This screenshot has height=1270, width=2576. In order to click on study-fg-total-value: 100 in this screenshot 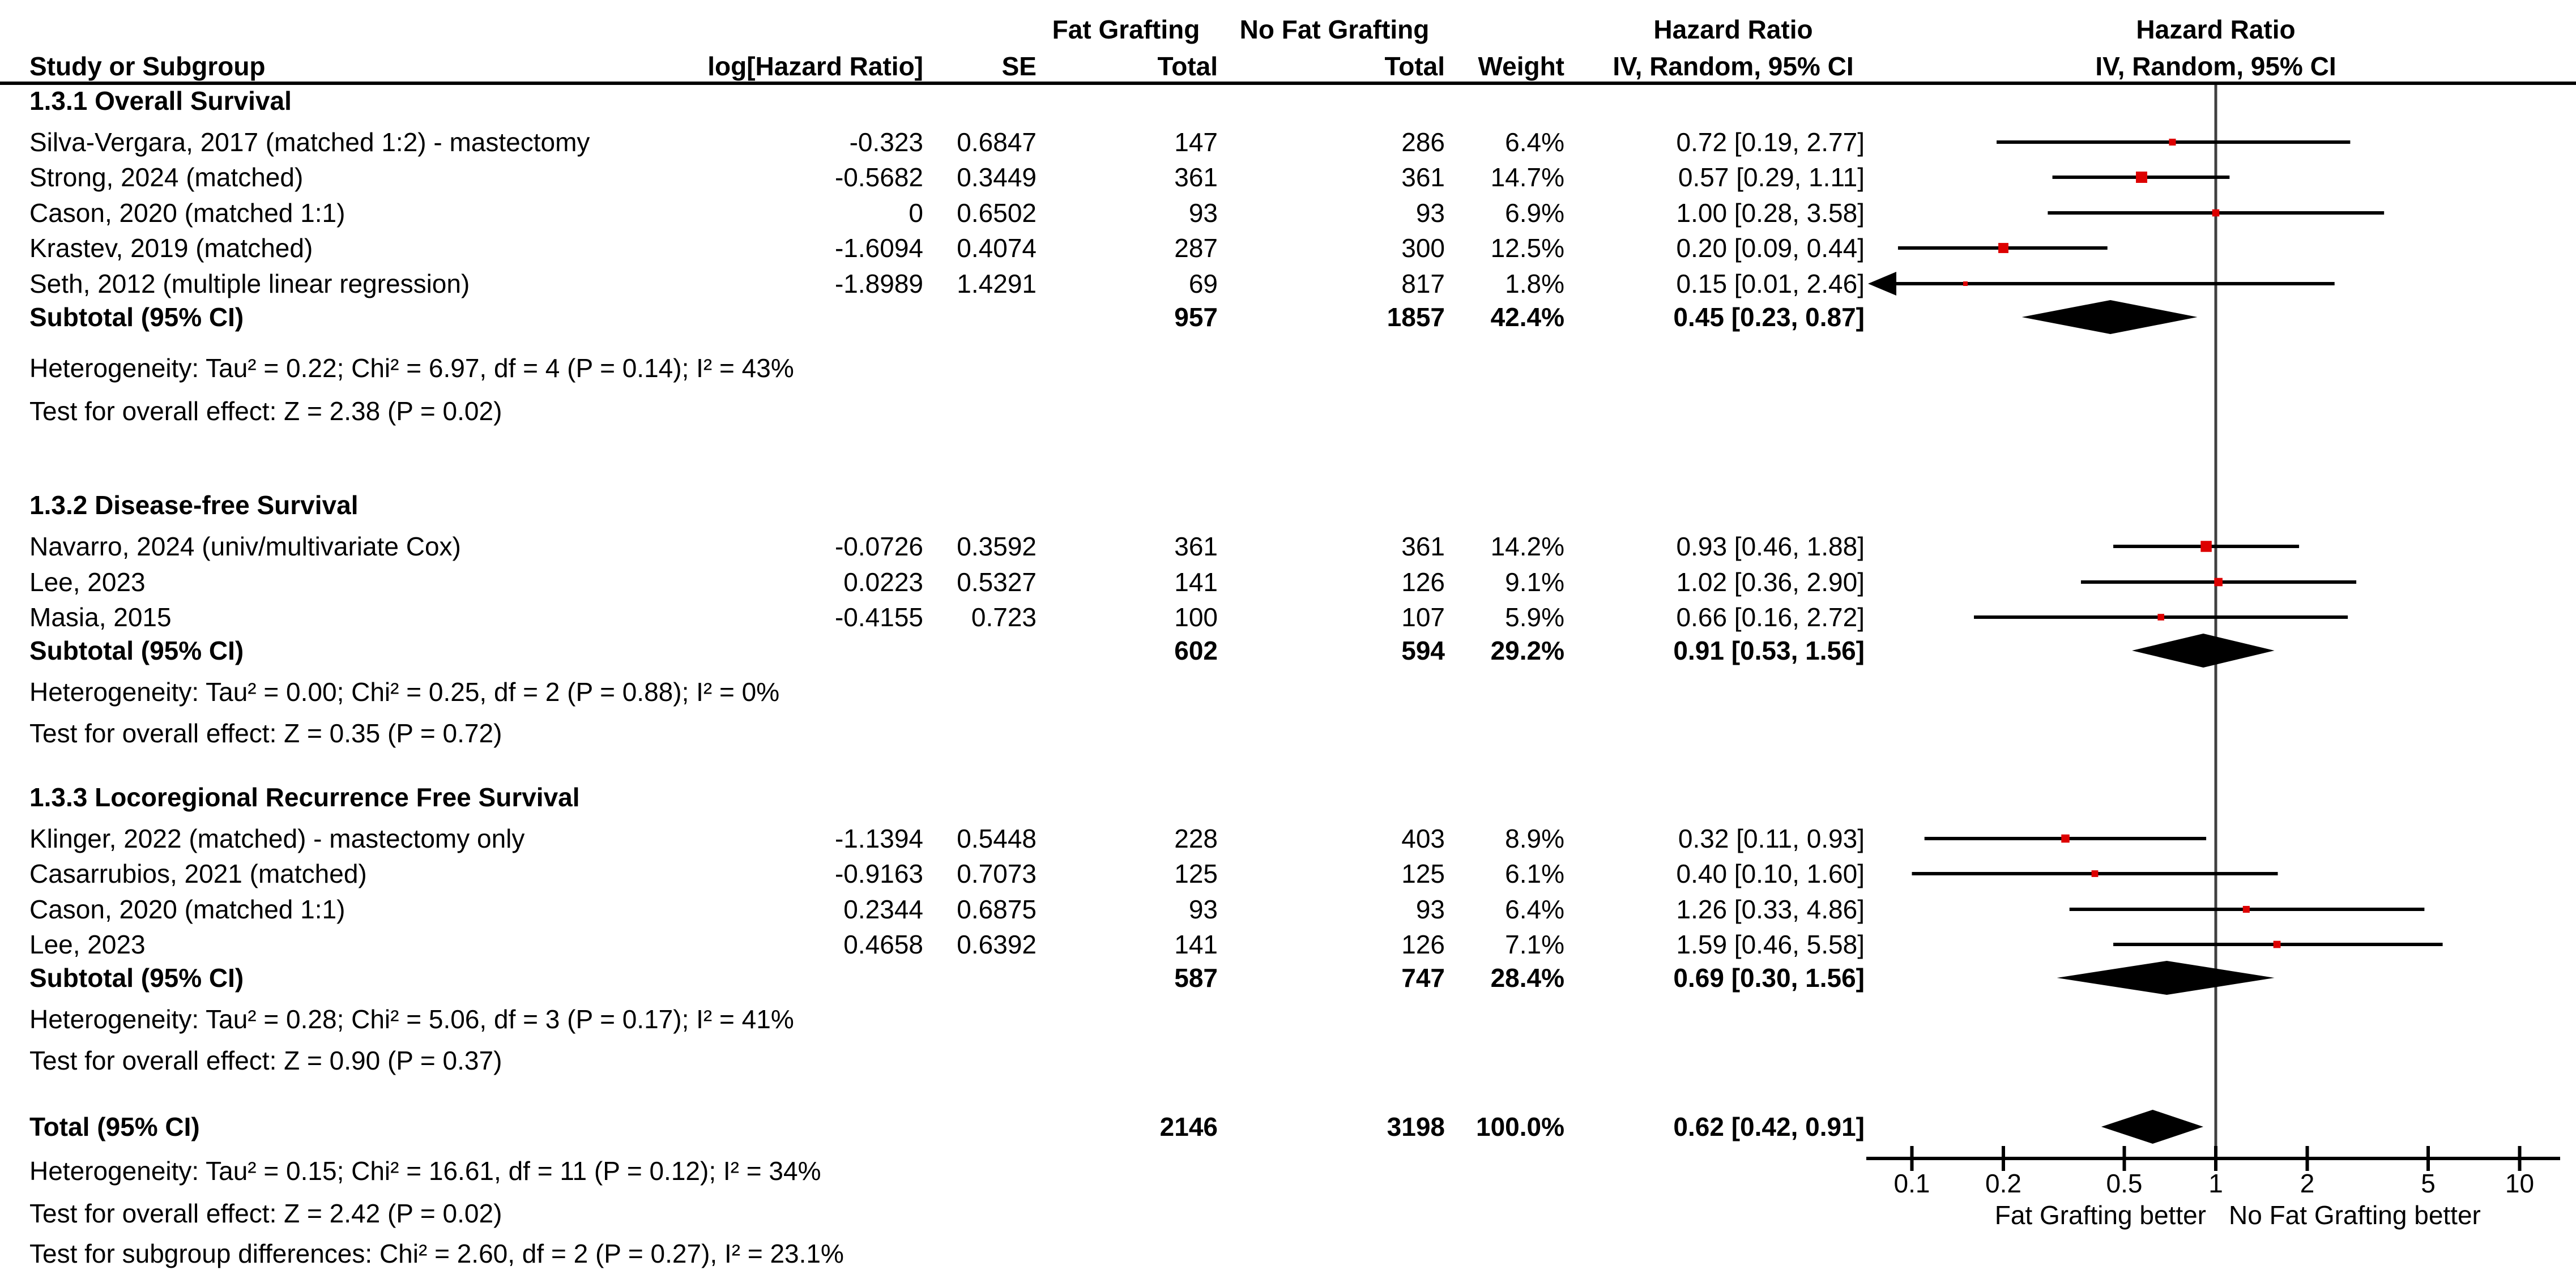, I will do `click(1196, 617)`.